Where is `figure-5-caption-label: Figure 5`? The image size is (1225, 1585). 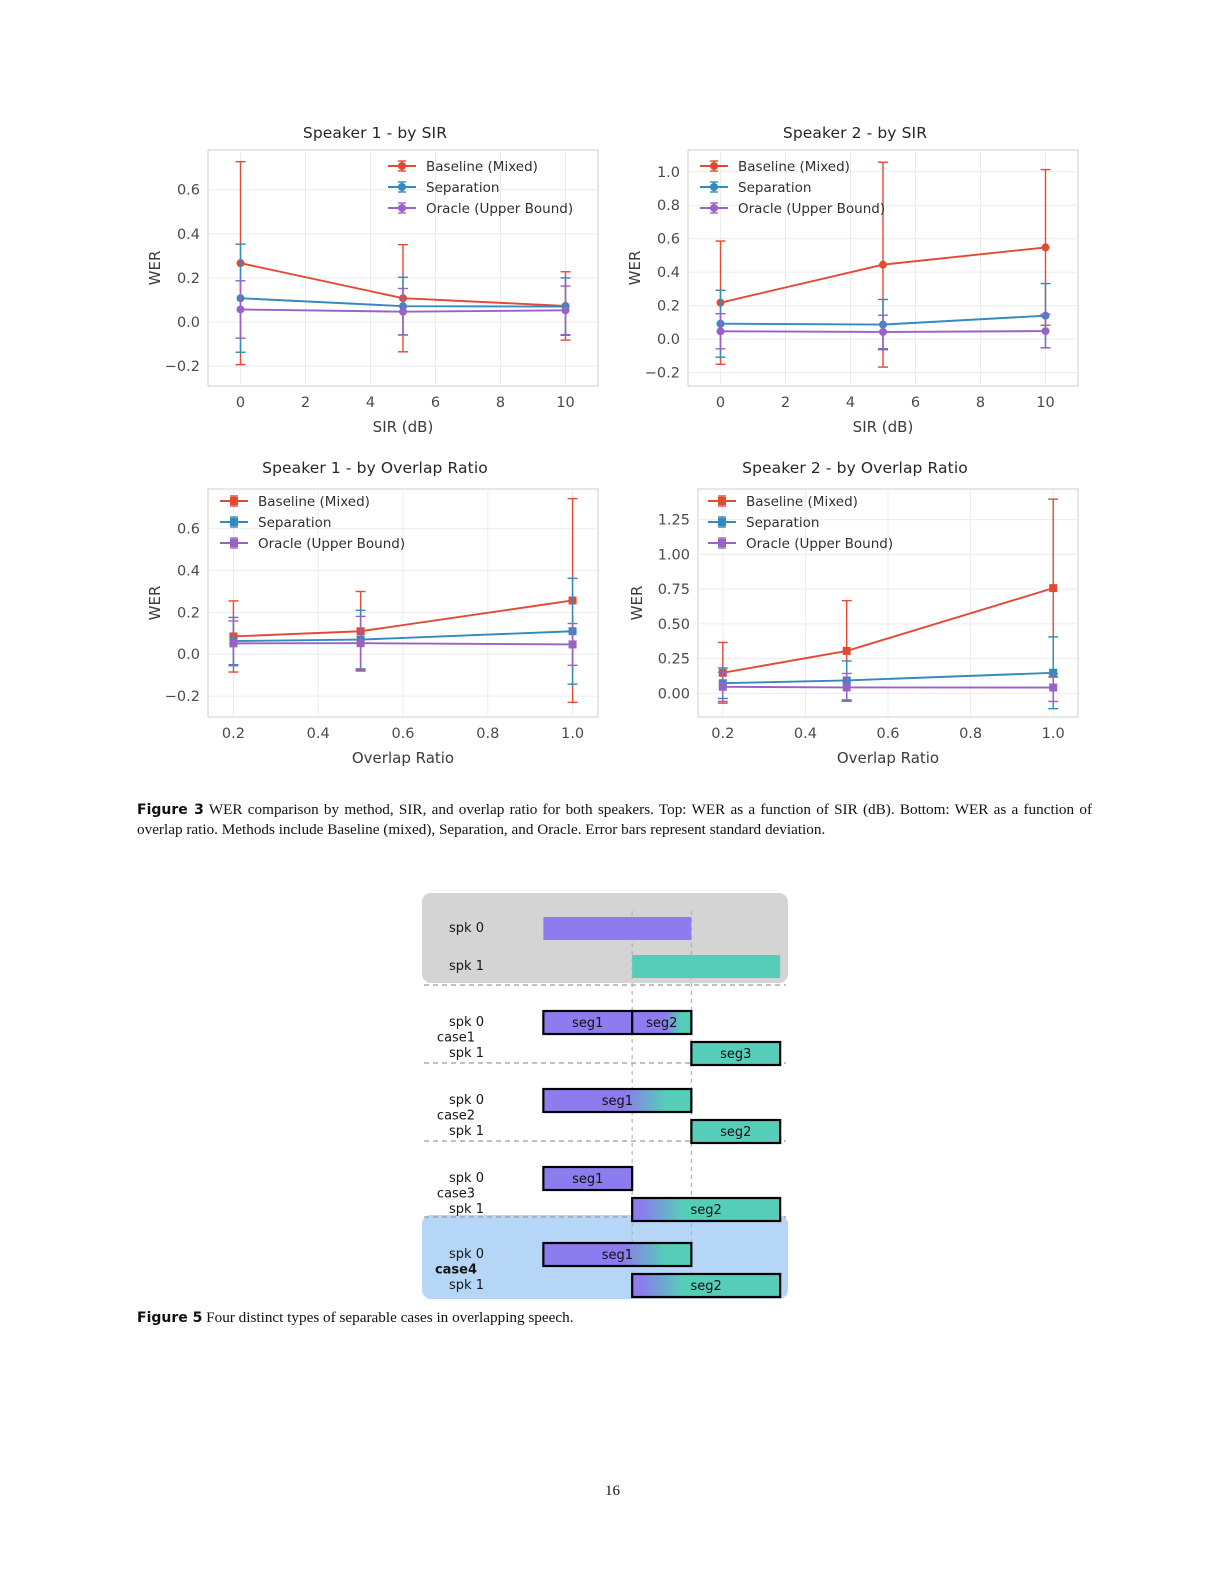 figure-5-caption-label: Figure 5 is located at coordinates (170, 1318).